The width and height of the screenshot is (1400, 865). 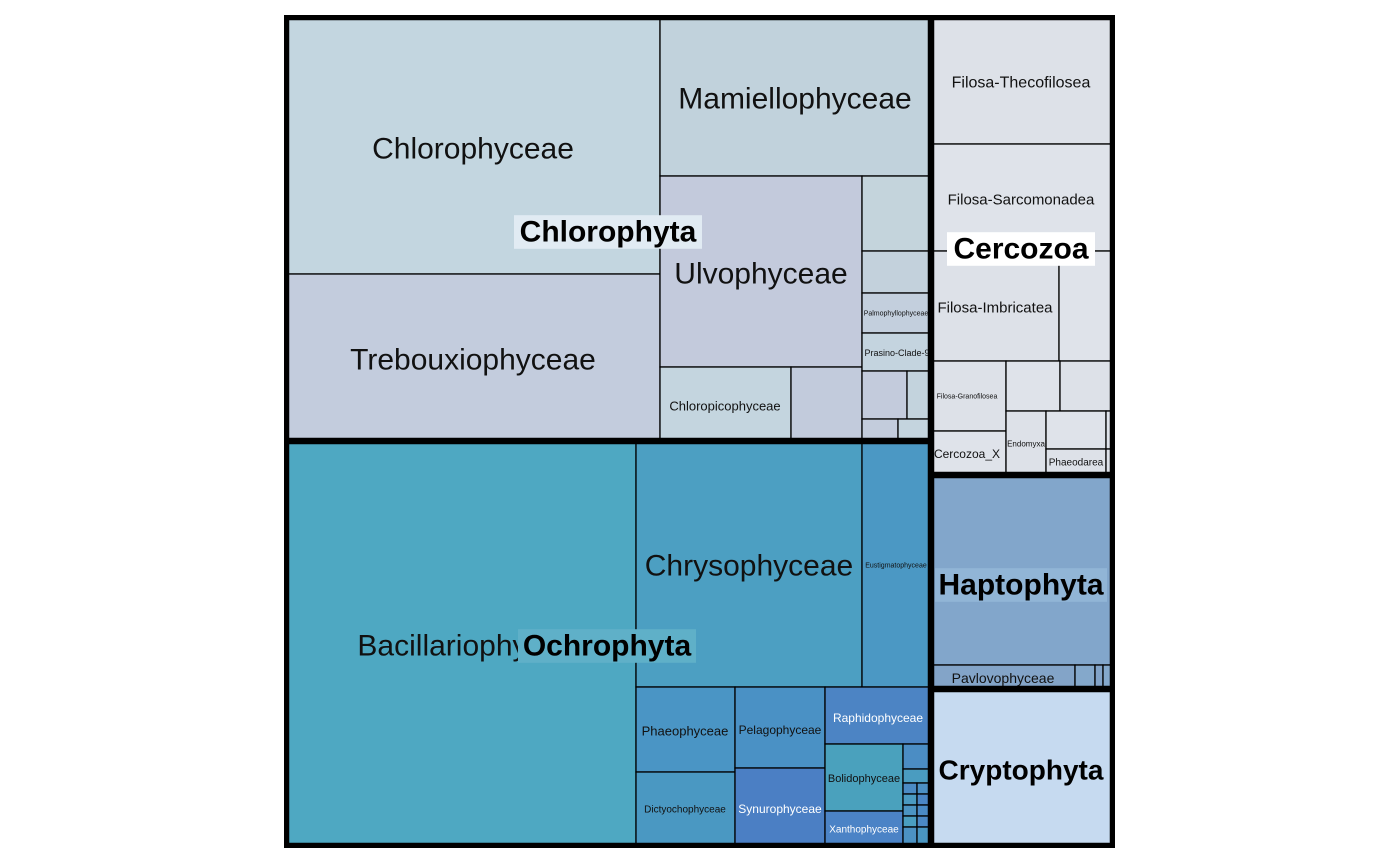 I want to click on tile-label-pelagophyceae: Pelagophyceae, so click(x=780, y=730).